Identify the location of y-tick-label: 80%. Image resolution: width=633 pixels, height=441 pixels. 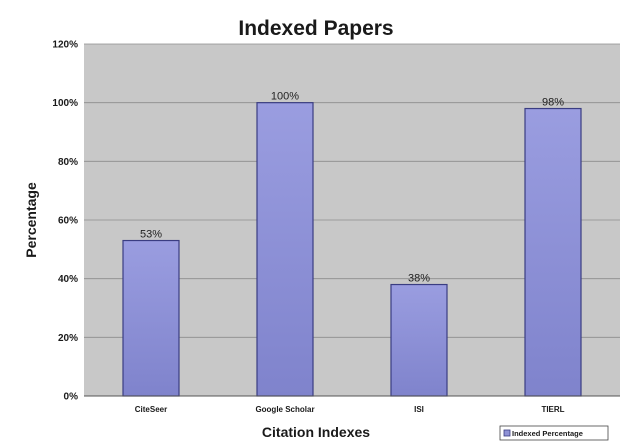
(68, 162).